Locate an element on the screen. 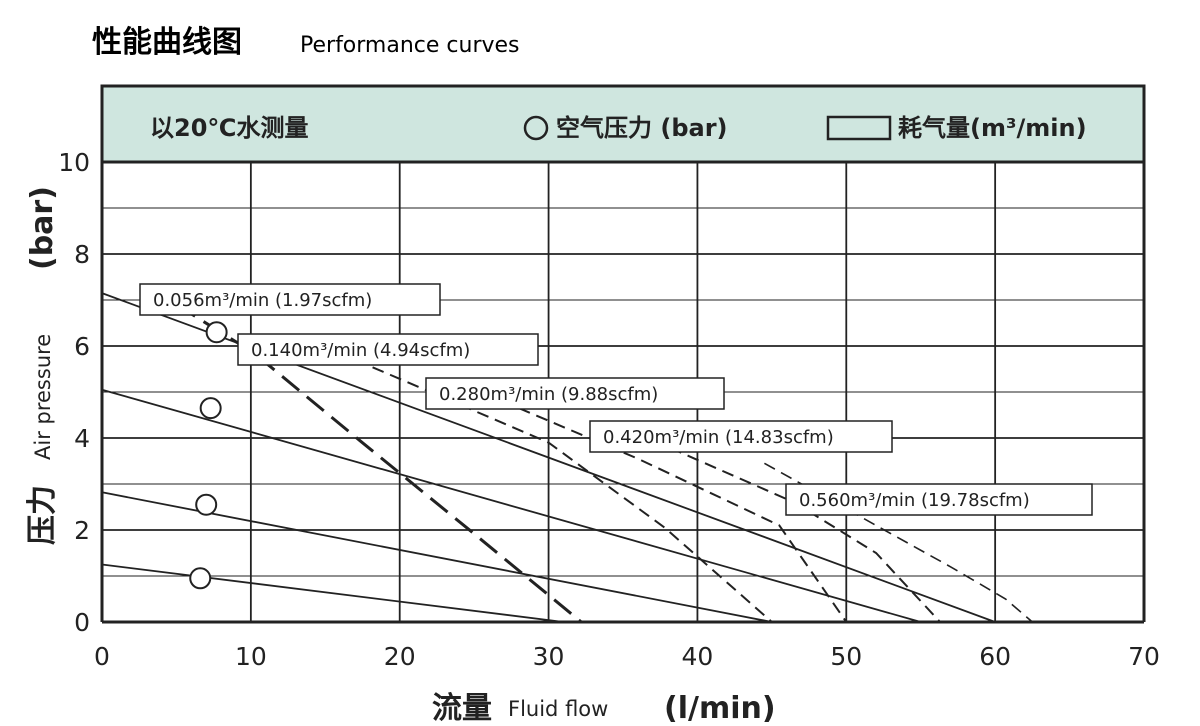 This screenshot has width=1200, height=726. chart-title-cn: 性能曲线图 is located at coordinates (167, 42).